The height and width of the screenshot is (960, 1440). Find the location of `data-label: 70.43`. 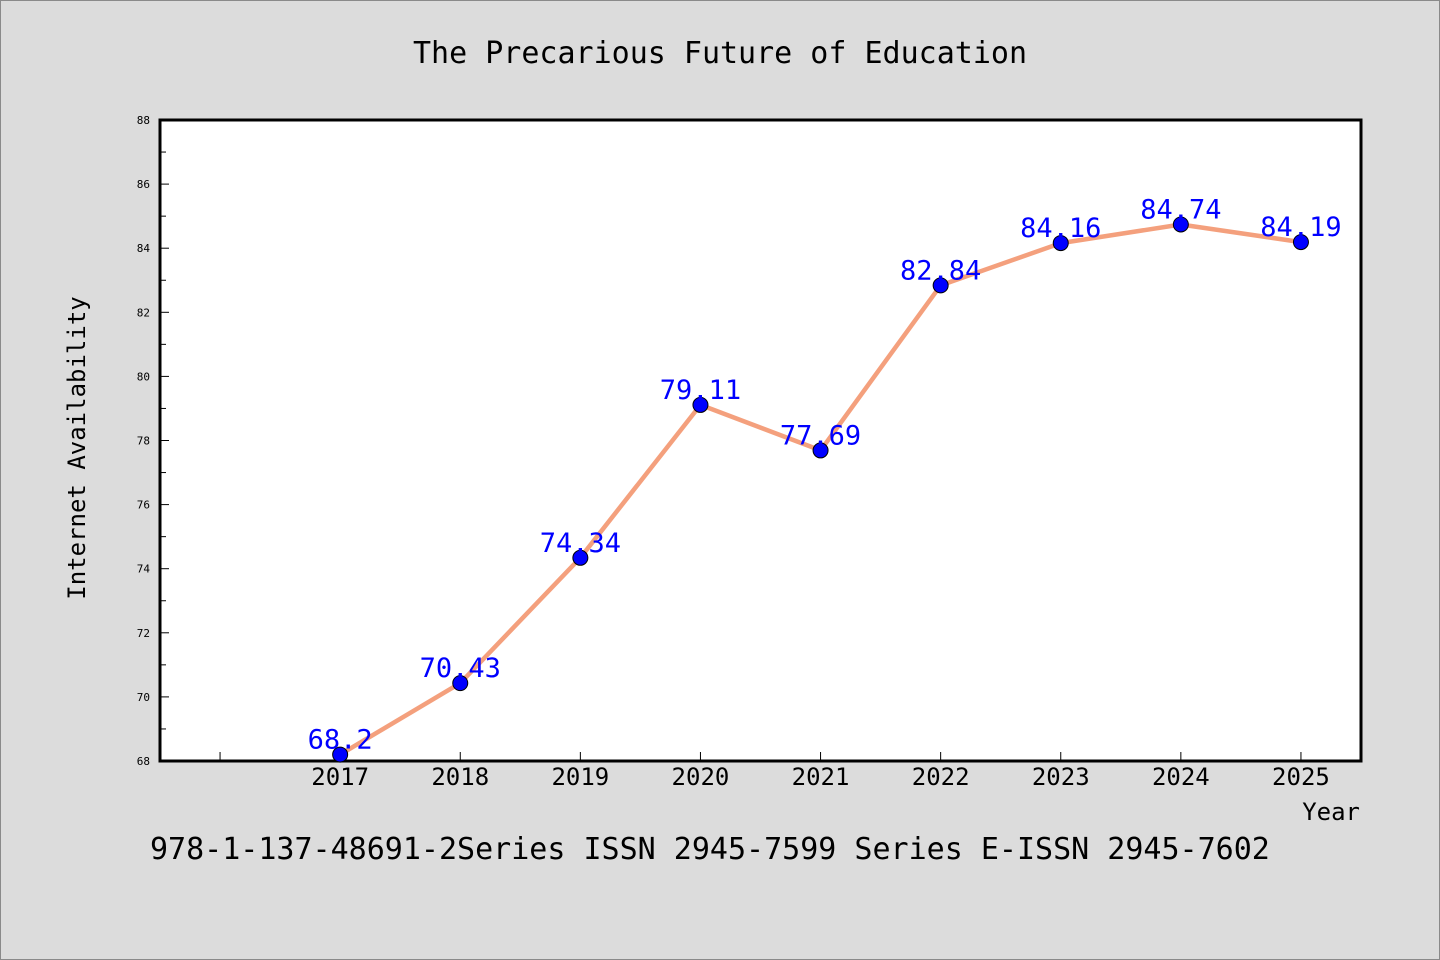

data-label: 70.43 is located at coordinates (460, 668).